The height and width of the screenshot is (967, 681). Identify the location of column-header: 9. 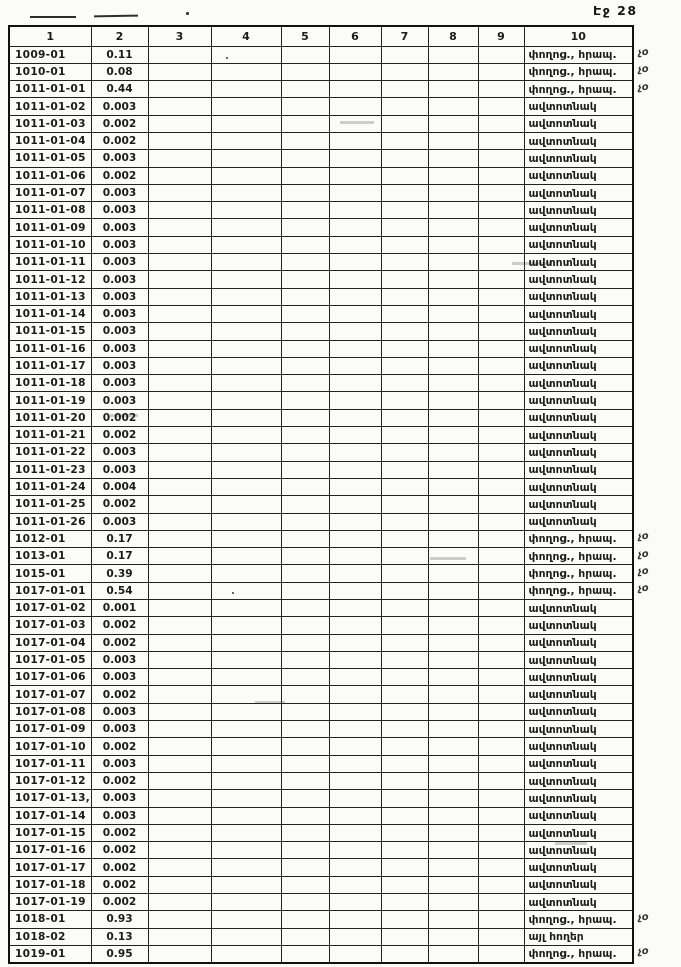
(501, 36).